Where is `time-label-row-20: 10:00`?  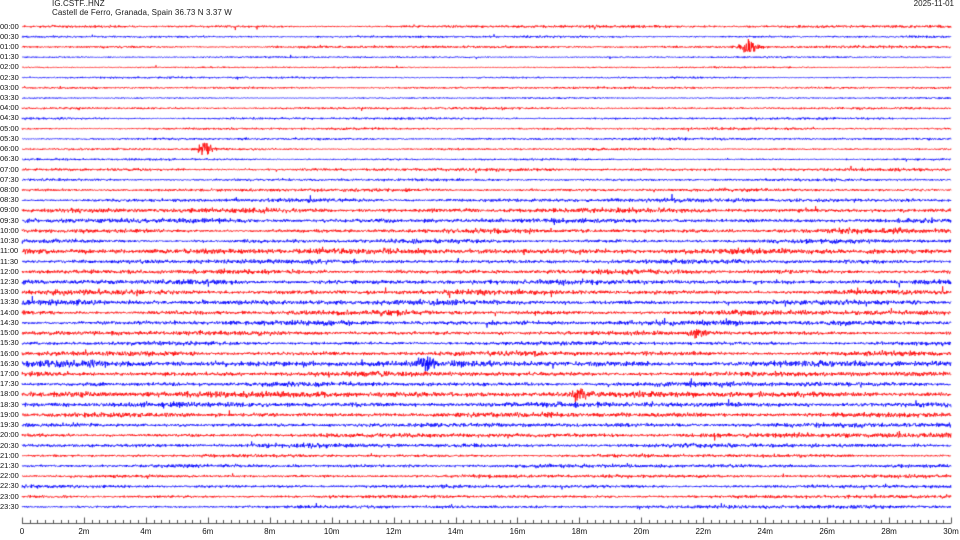 time-label-row-20: 10:00 is located at coordinates (9, 230).